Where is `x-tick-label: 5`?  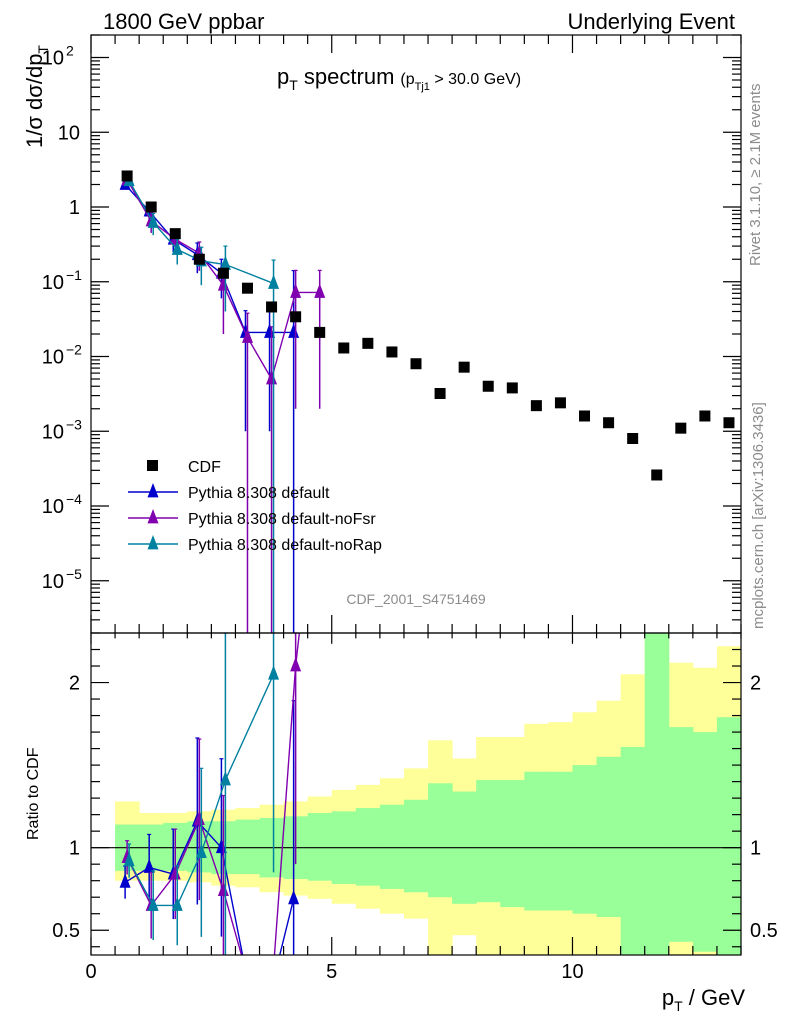 x-tick-label: 5 is located at coordinates (331, 972).